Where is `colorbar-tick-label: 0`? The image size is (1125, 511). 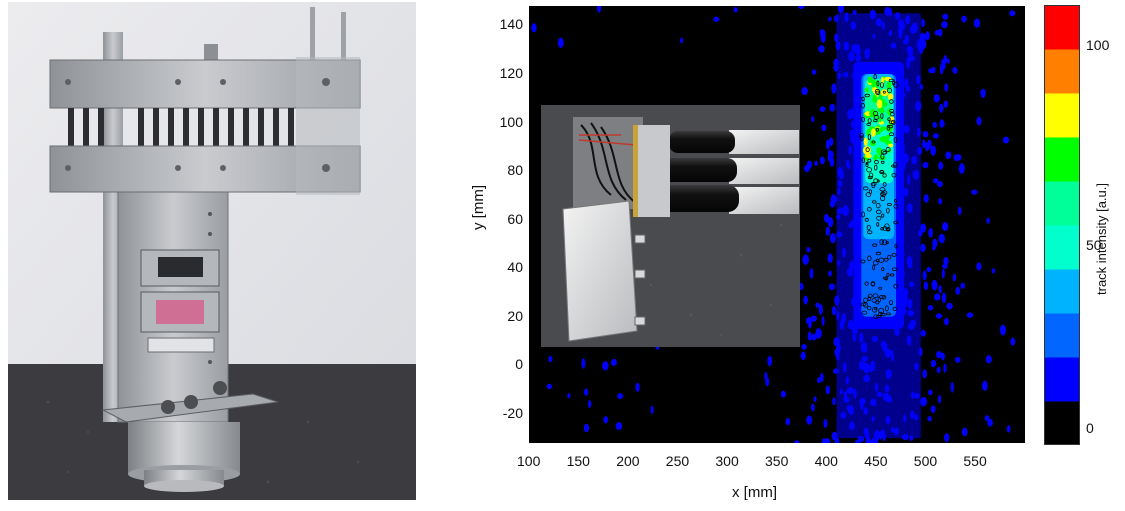
colorbar-tick-label: 0 is located at coordinates (1090, 428).